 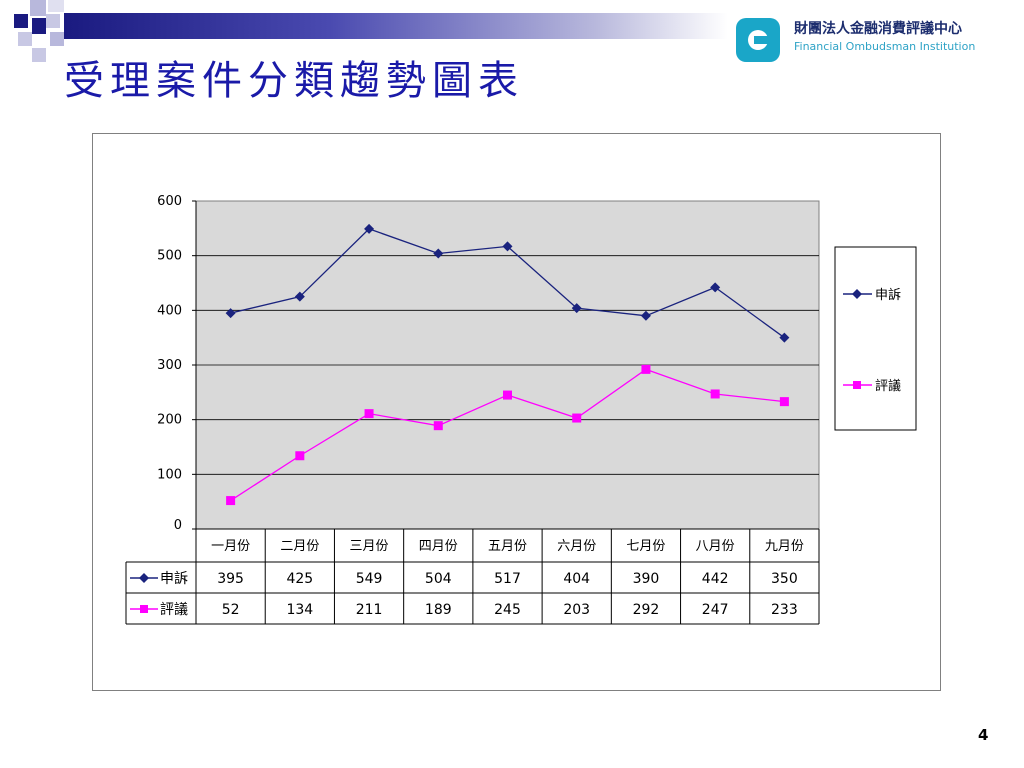 What do you see at coordinates (784, 610) in the screenshot?
I see `table-cell-value: 233` at bounding box center [784, 610].